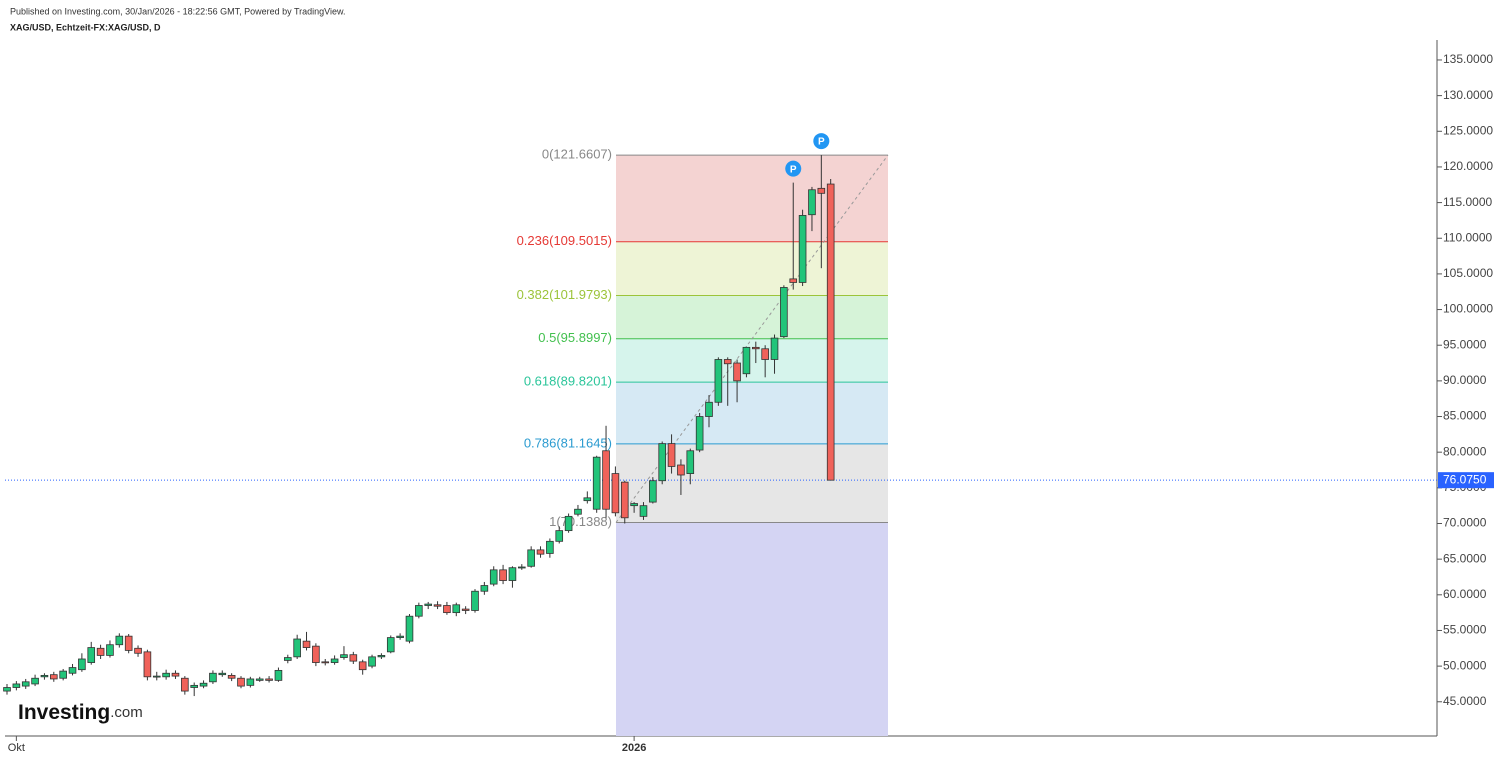 The height and width of the screenshot is (759, 1500). Describe the element at coordinates (1465, 451) in the screenshot. I see `y-tick-label: 80.0000` at that location.